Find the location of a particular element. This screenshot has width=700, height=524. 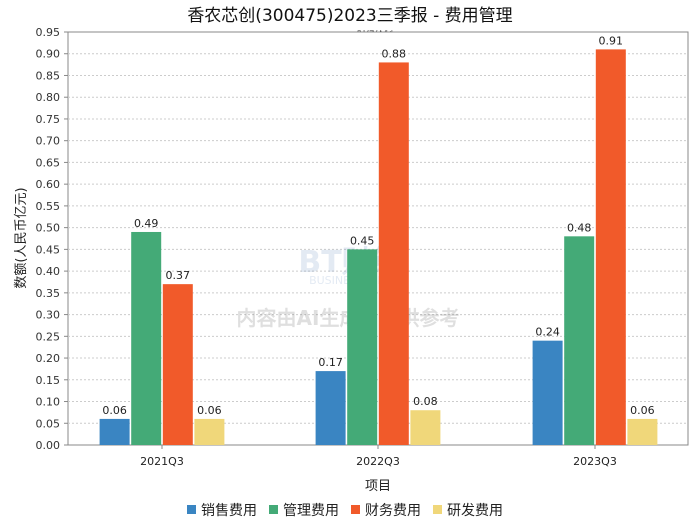

data-label: 0.17 is located at coordinates (330, 362).